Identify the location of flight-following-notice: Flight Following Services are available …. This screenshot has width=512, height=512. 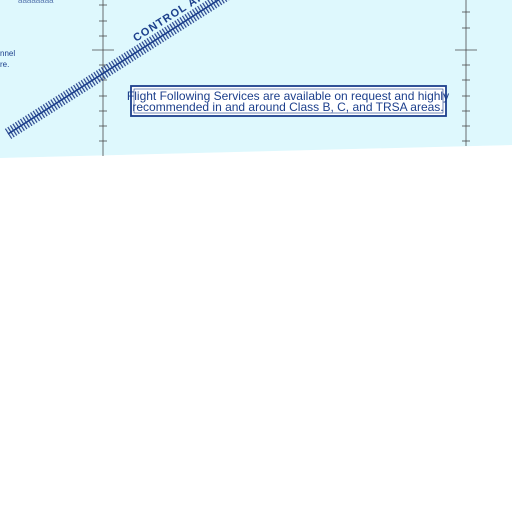
(288, 101).